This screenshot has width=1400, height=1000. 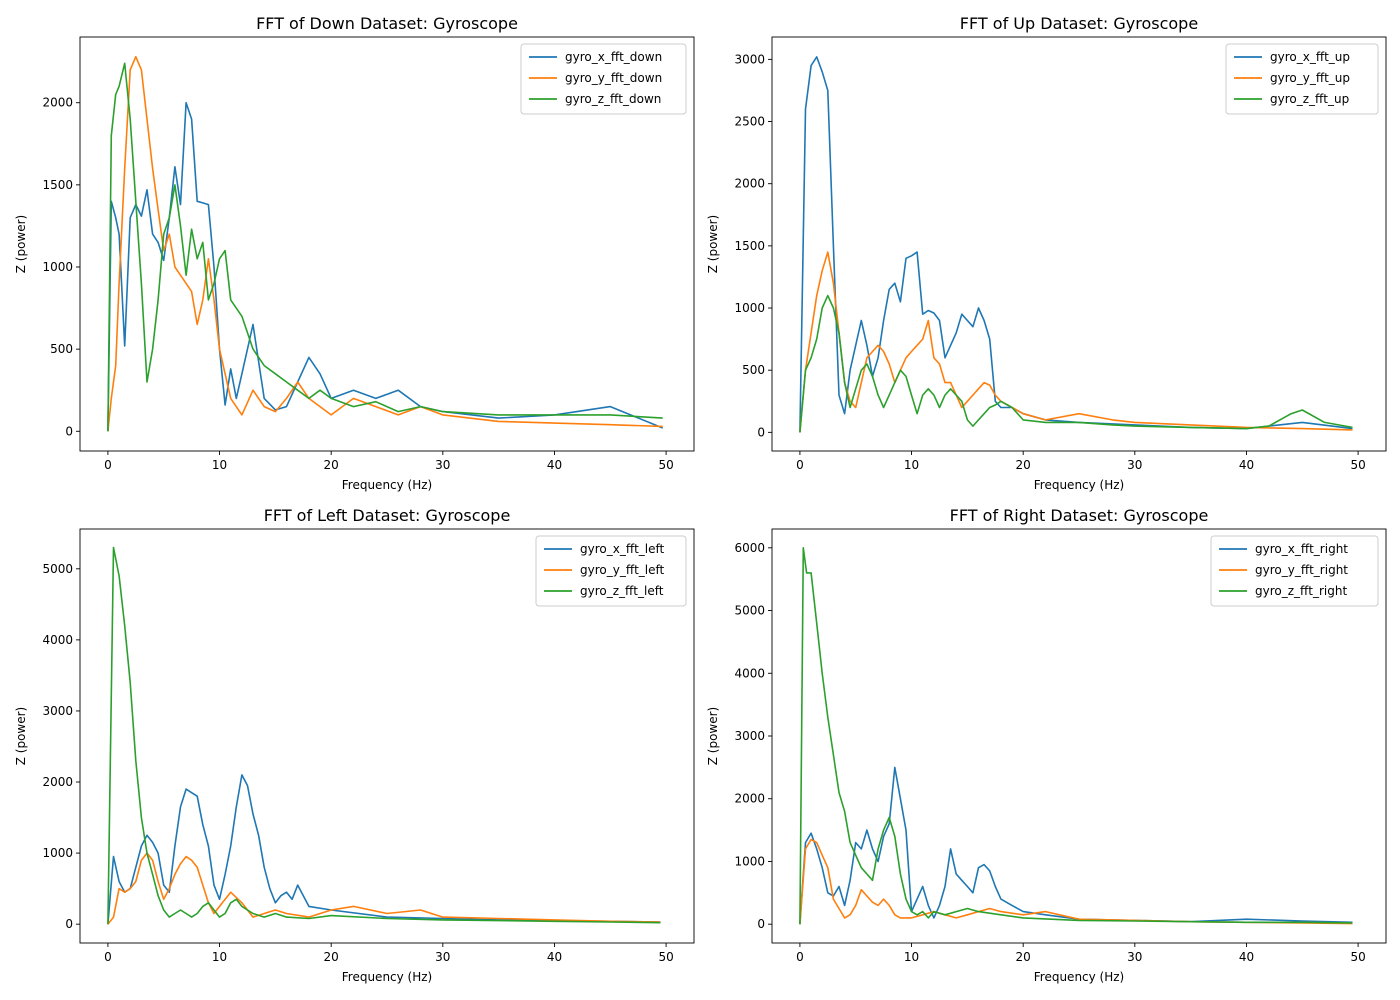 What do you see at coordinates (749, 548) in the screenshot?
I see `y-tick-label: 6000` at bounding box center [749, 548].